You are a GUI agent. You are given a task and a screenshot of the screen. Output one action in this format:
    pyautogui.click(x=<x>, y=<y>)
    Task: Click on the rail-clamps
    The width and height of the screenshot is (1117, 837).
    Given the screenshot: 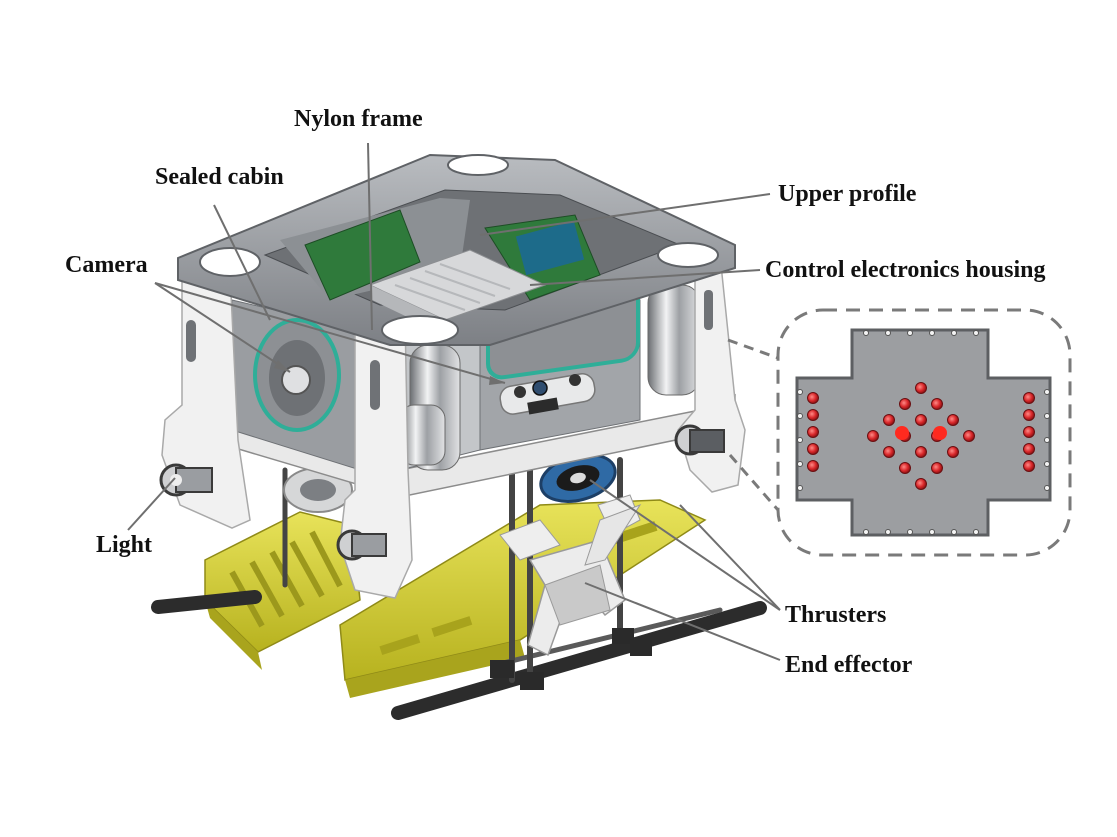 What is the action you would take?
    pyautogui.click(x=571, y=659)
    